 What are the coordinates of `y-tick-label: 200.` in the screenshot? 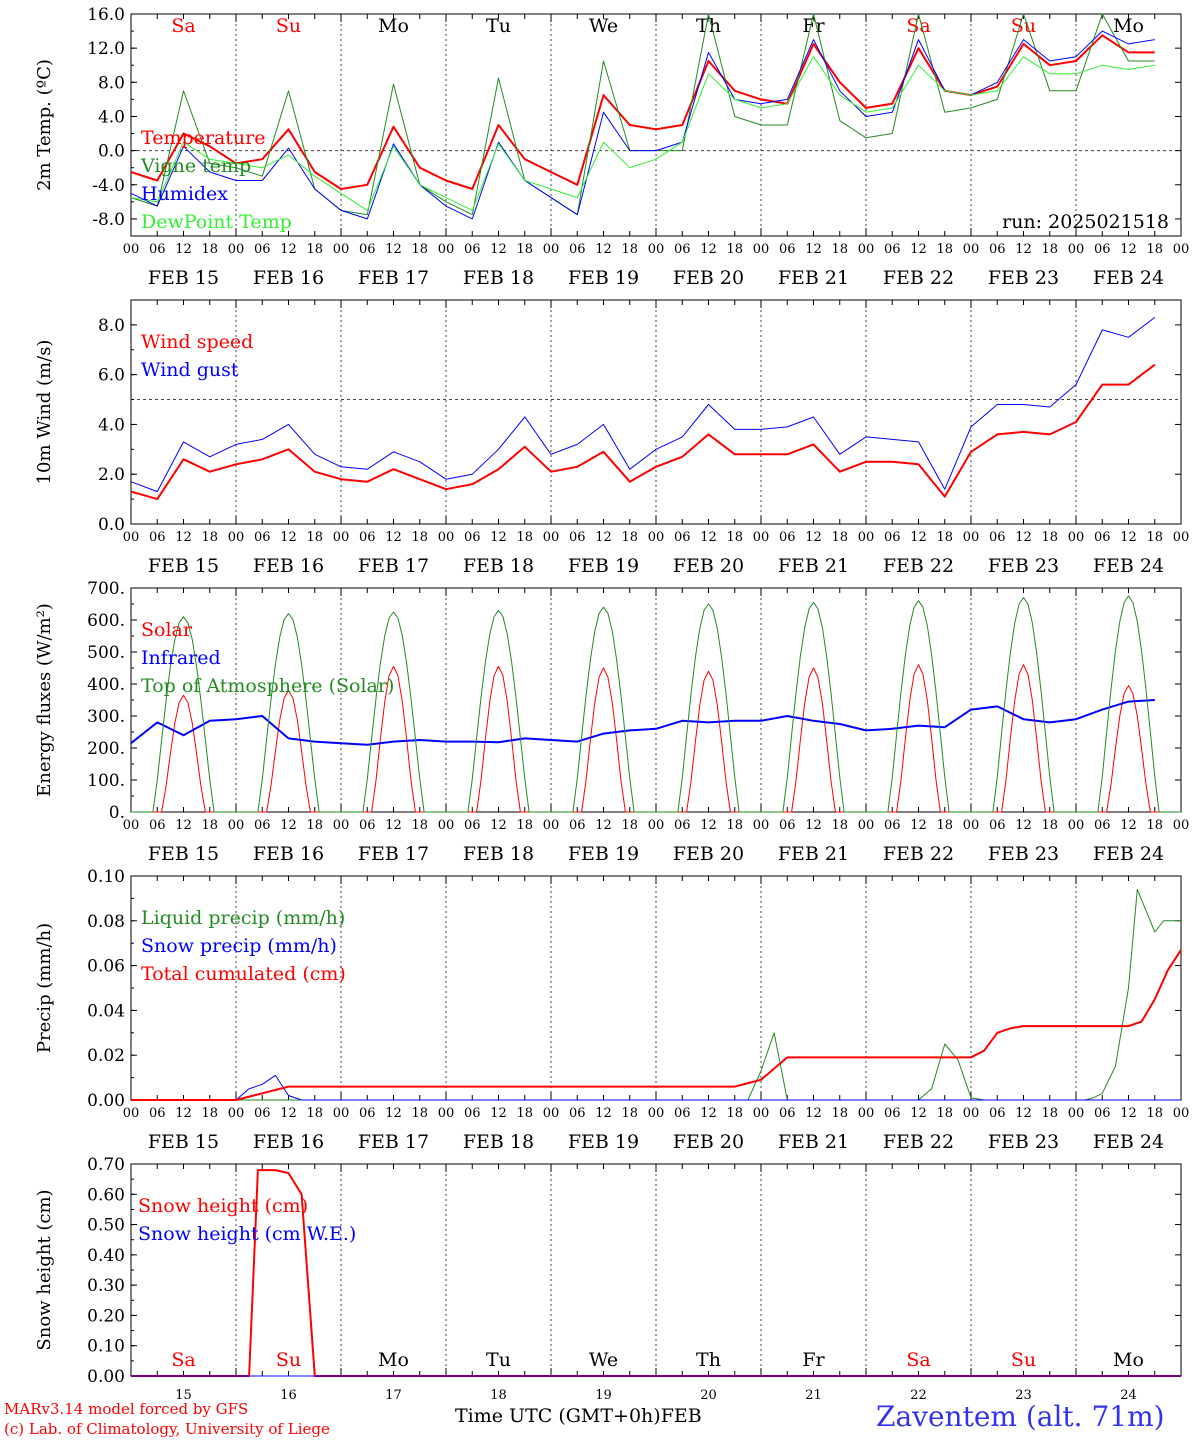 It's located at (106, 749).